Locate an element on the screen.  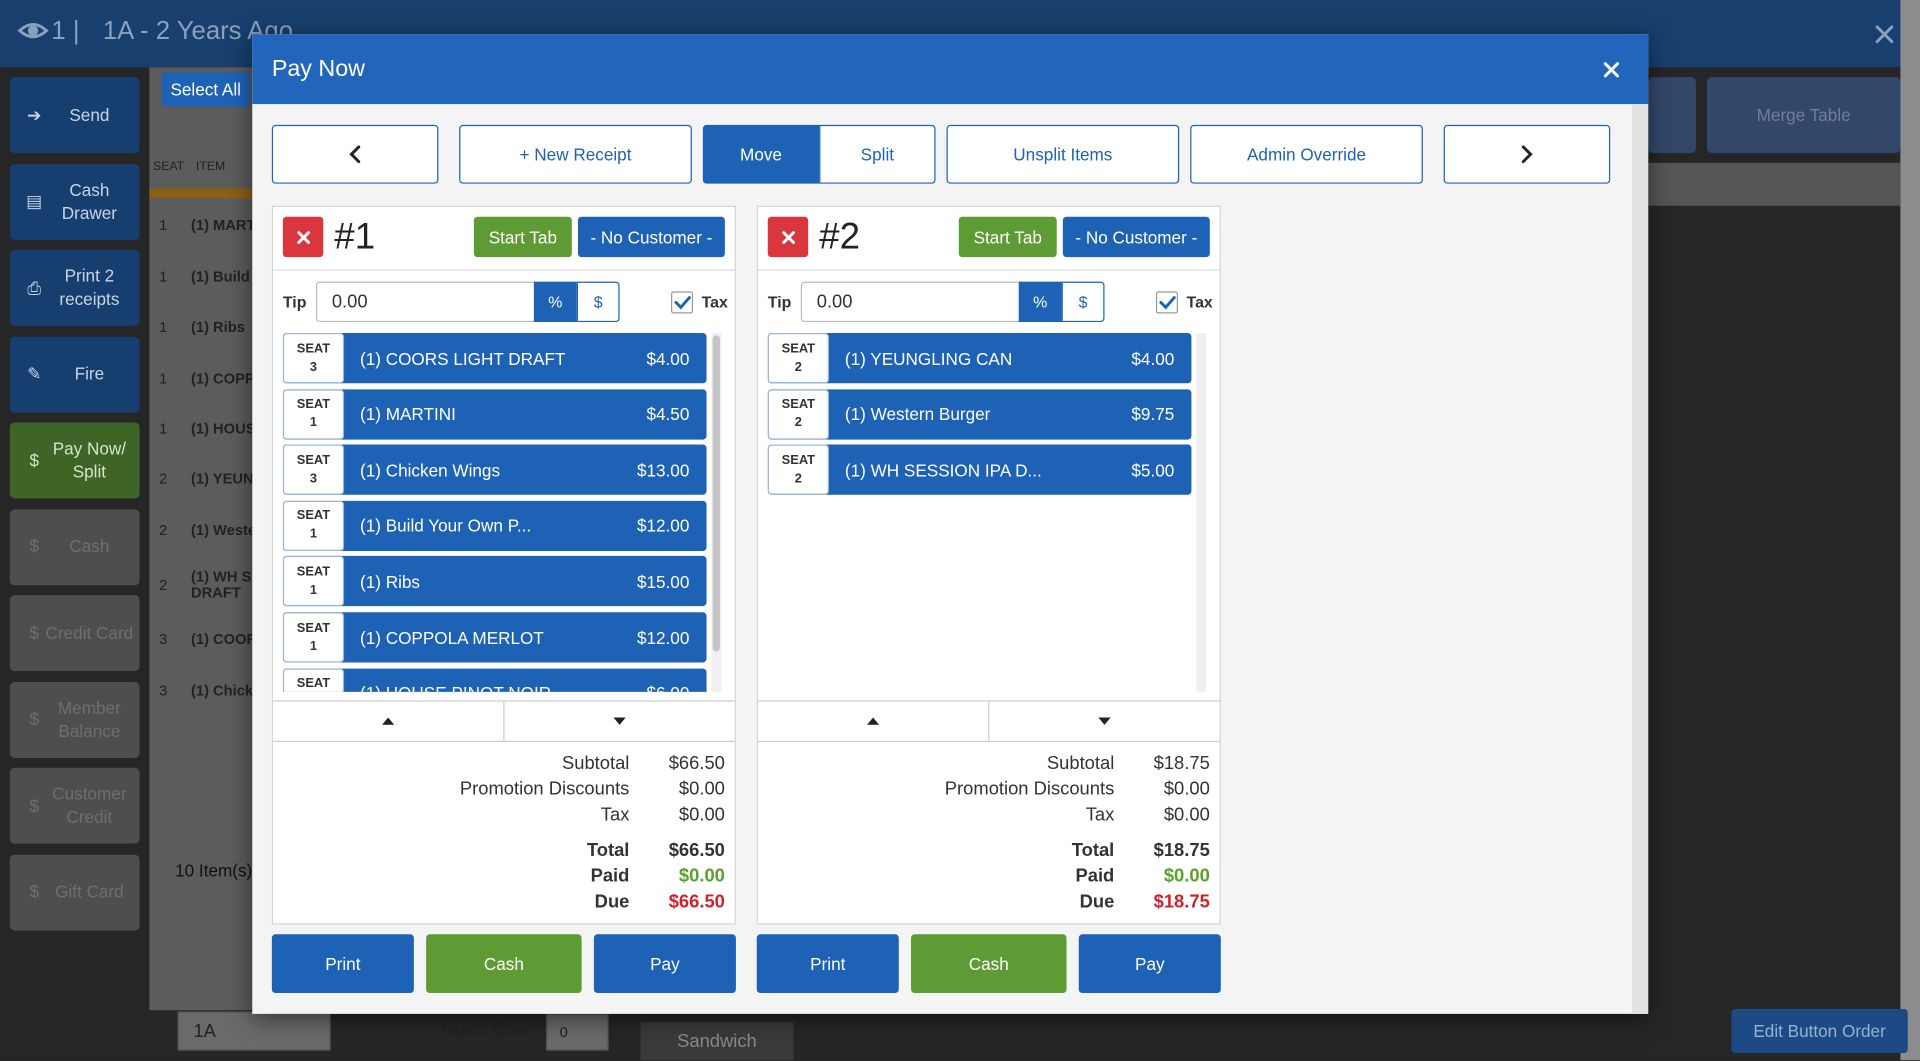
item-count: 10 Item(s) is located at coordinates (214, 870).